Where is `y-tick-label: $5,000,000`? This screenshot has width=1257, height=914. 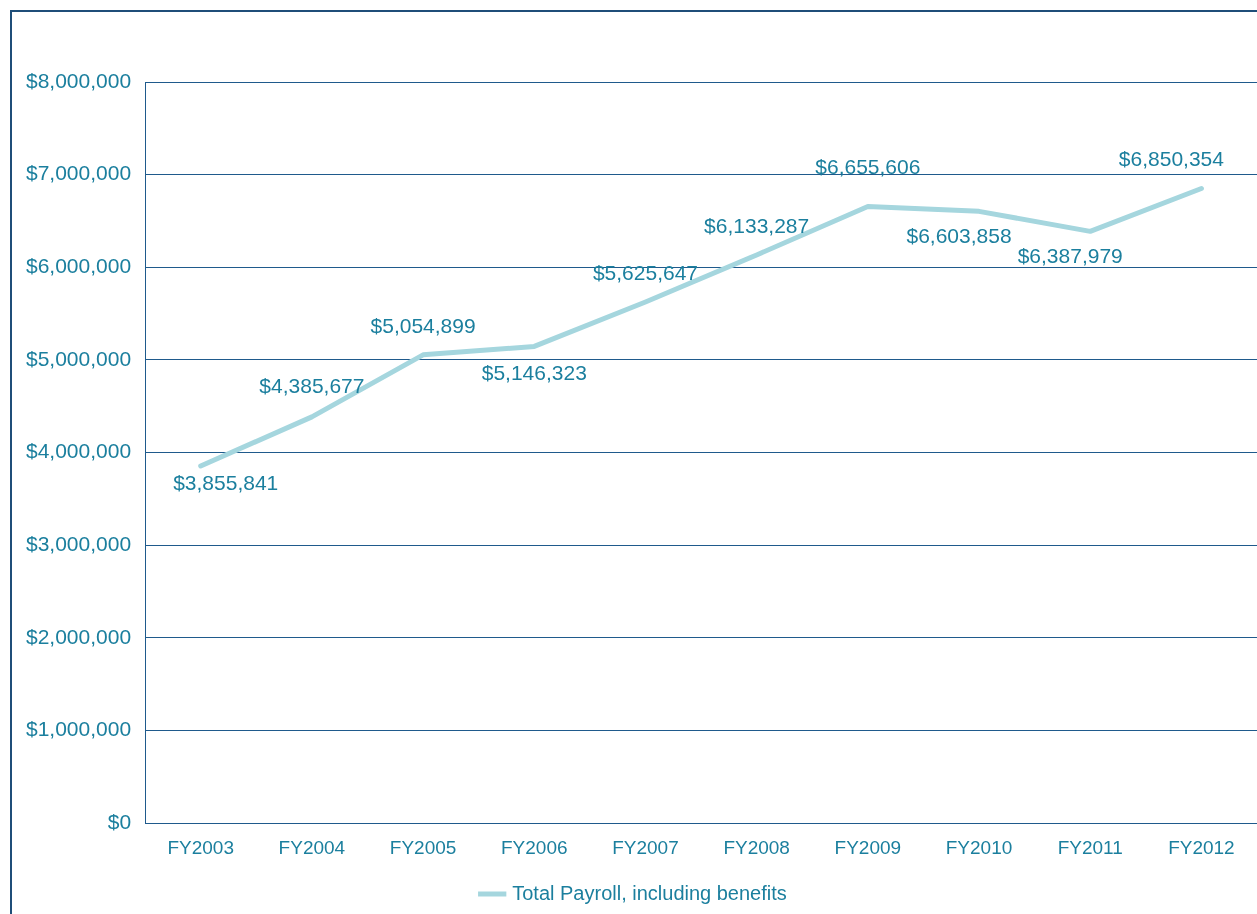 y-tick-label: $5,000,000 is located at coordinates (78, 358).